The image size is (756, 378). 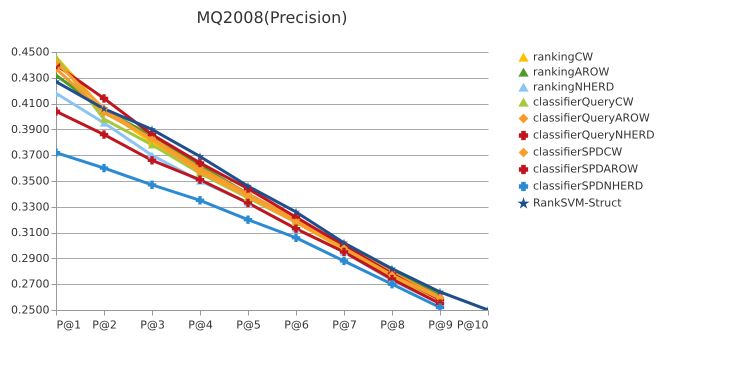 What do you see at coordinates (152, 325) in the screenshot?
I see `x-tick-label: P@3` at bounding box center [152, 325].